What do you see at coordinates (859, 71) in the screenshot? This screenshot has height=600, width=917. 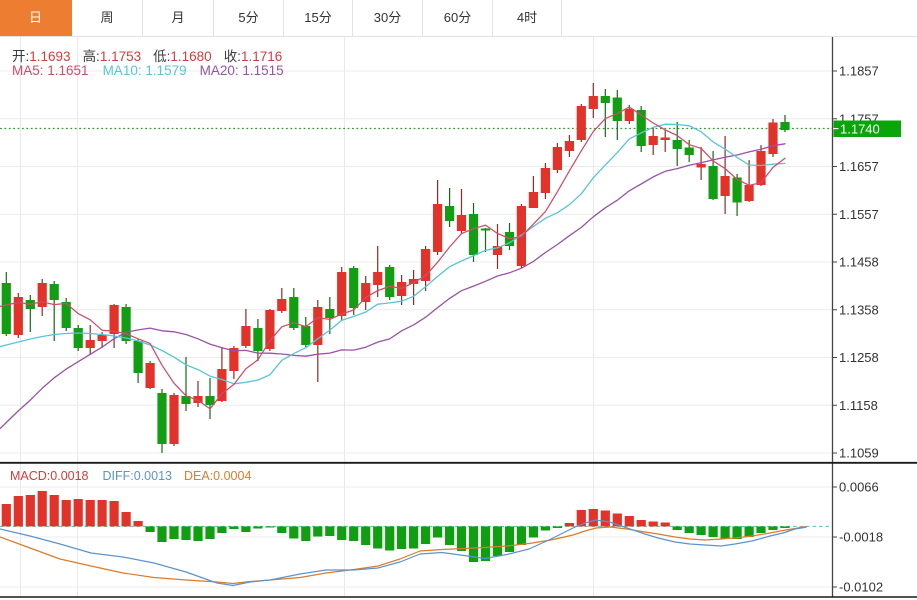 I see `svg-text: 1.1857` at bounding box center [859, 71].